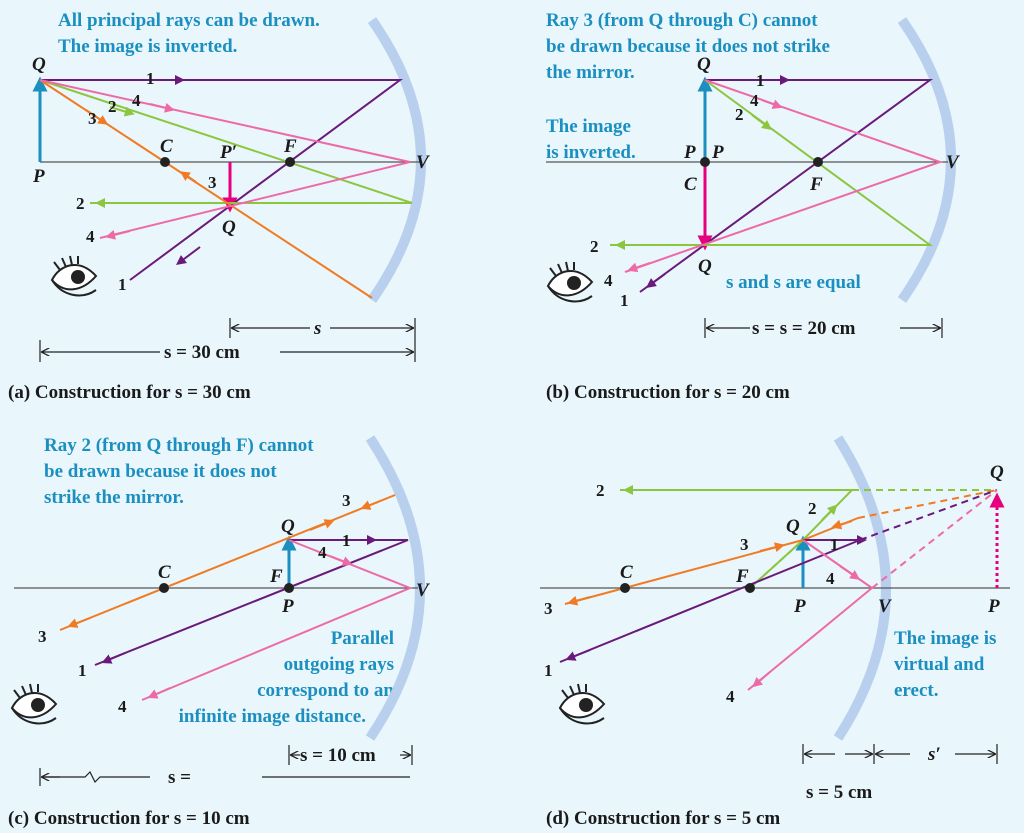 The width and height of the screenshot is (1024, 833). Describe the element at coordinates (251, 602) in the screenshot. I see `panel-c-ray1` at that location.